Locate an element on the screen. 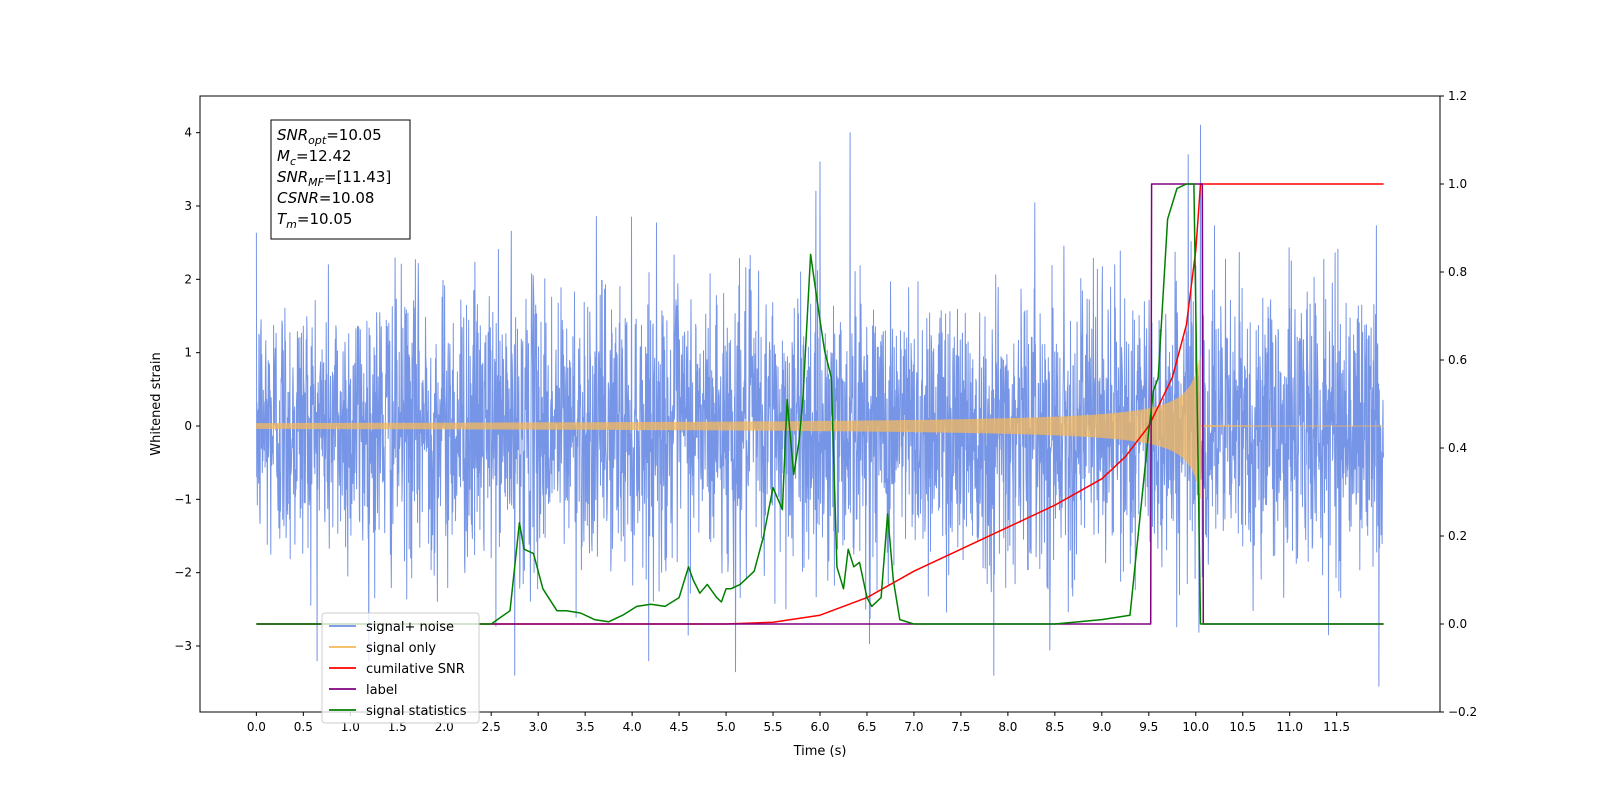 The width and height of the screenshot is (1600, 800). annotation-subscript: m is located at coordinates (291, 224).